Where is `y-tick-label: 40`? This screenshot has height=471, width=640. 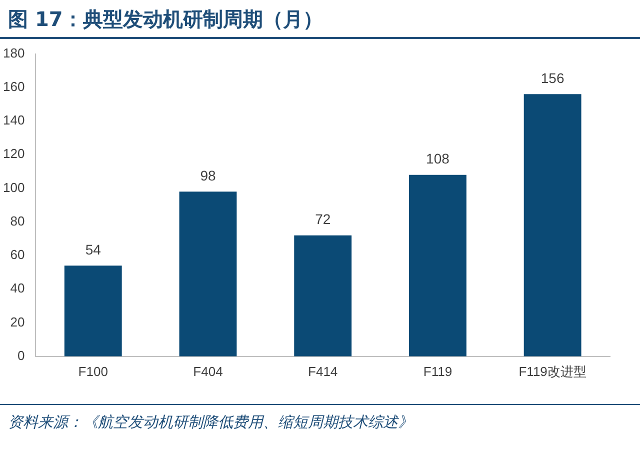
y-tick-label: 40 is located at coordinates (17, 288).